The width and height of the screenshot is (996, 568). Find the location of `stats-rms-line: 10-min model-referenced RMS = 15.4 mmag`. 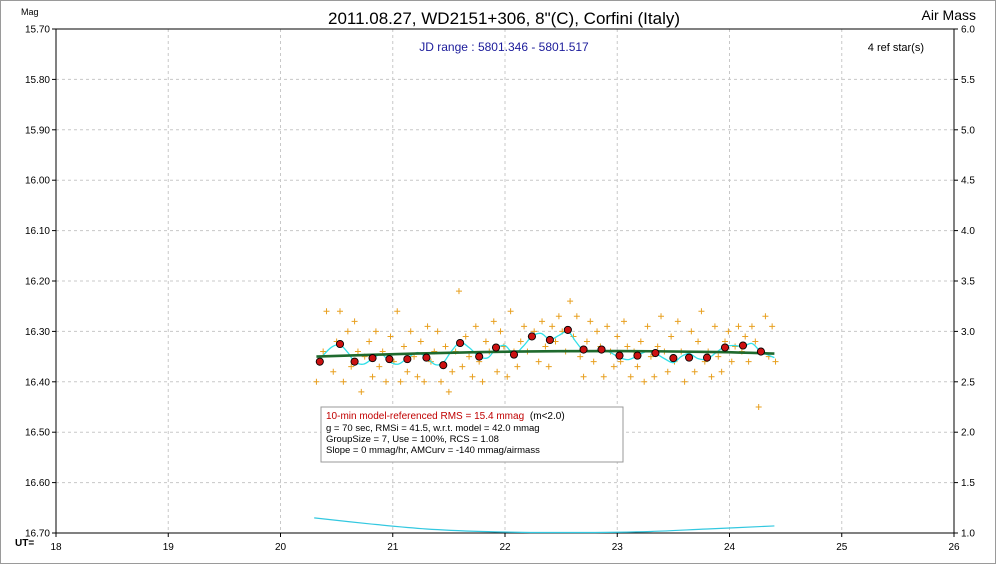

stats-rms-line: 10-min model-referenced RMS = 15.4 mmag is located at coordinates (425, 416).